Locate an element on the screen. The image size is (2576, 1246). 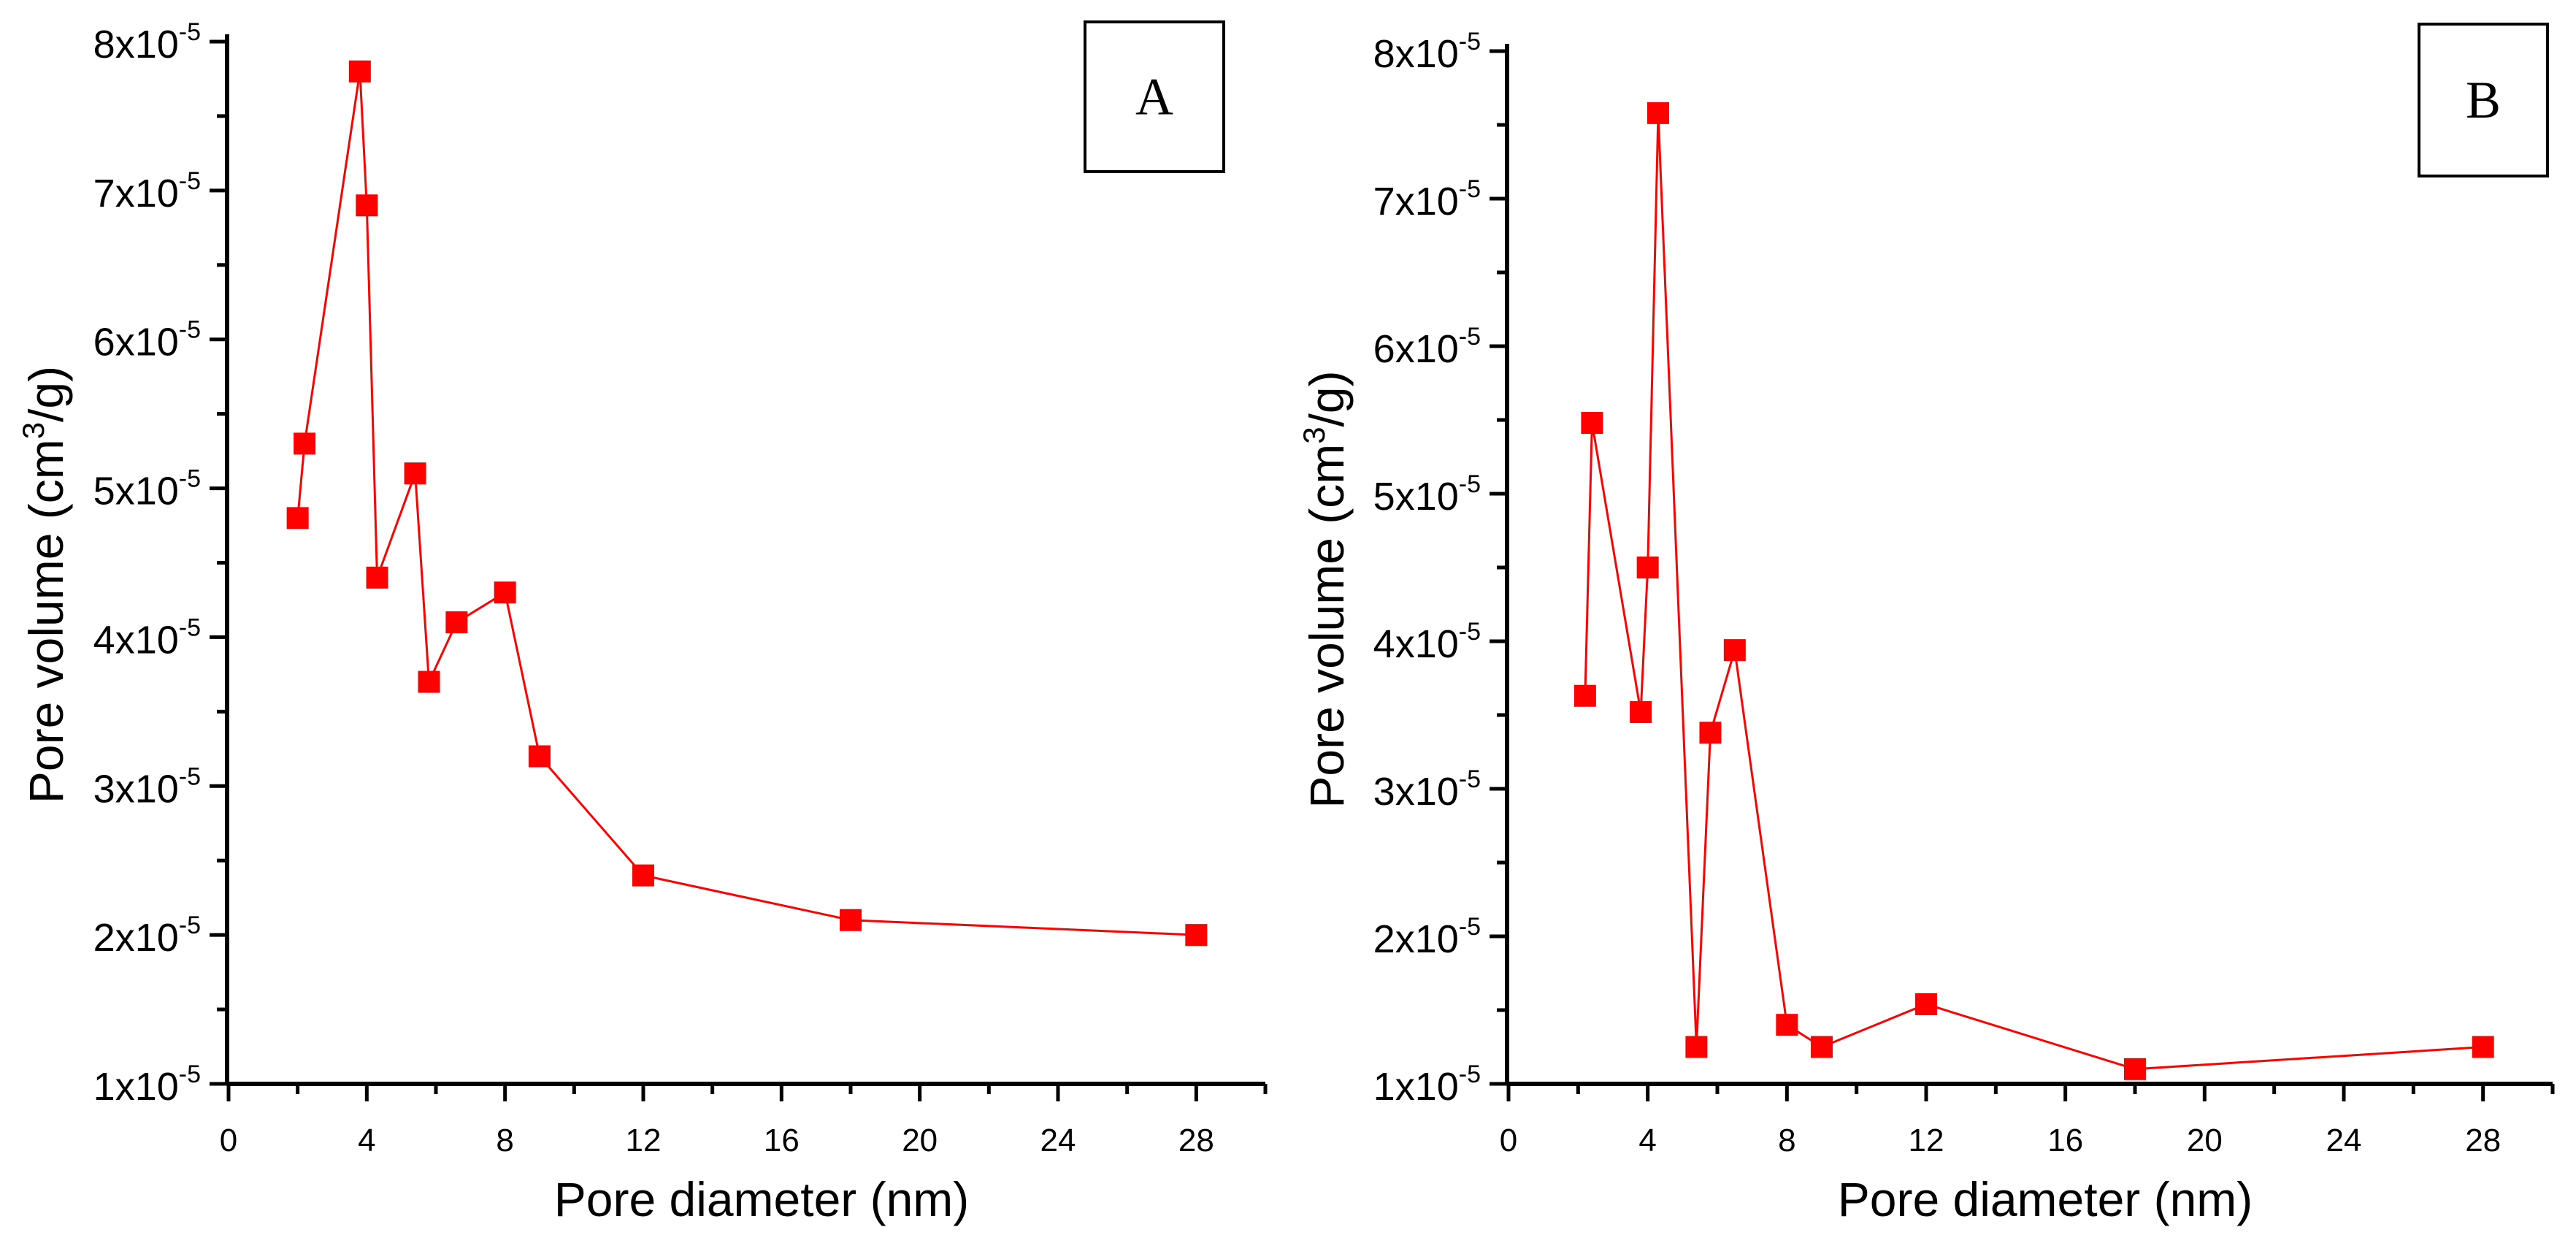
x-tick-label: 28 is located at coordinates (2483, 1140).